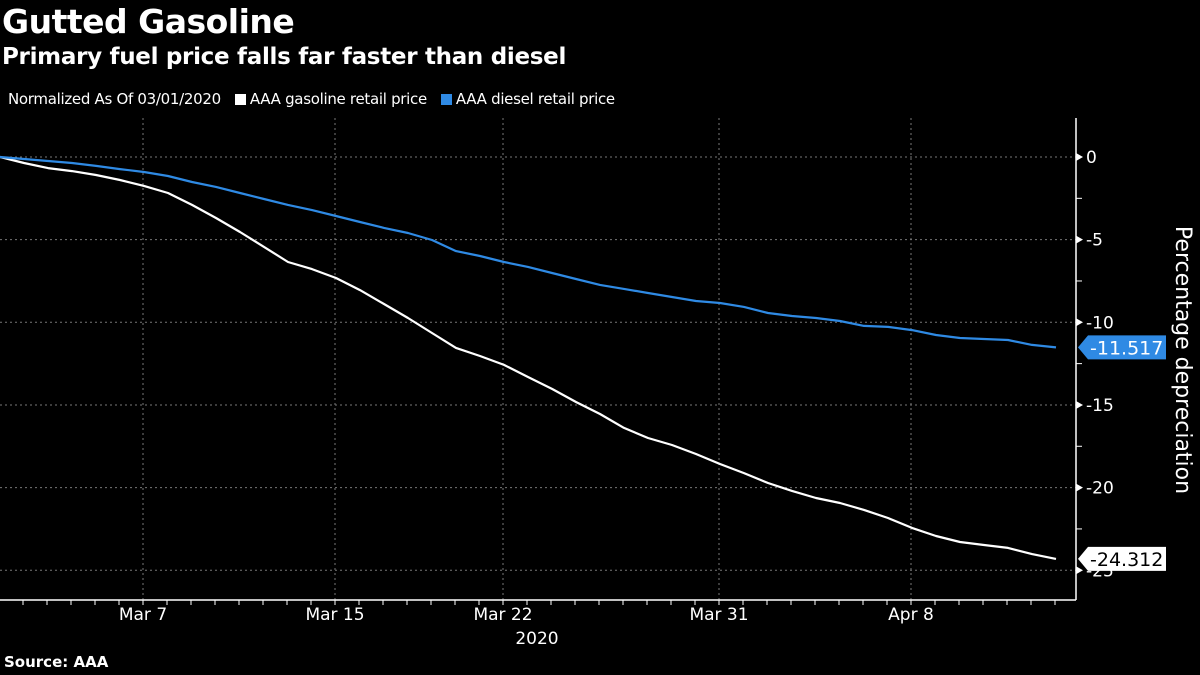 The height and width of the screenshot is (675, 1200). What do you see at coordinates (143, 615) in the screenshot?
I see `x-tick-label: Mar 7` at bounding box center [143, 615].